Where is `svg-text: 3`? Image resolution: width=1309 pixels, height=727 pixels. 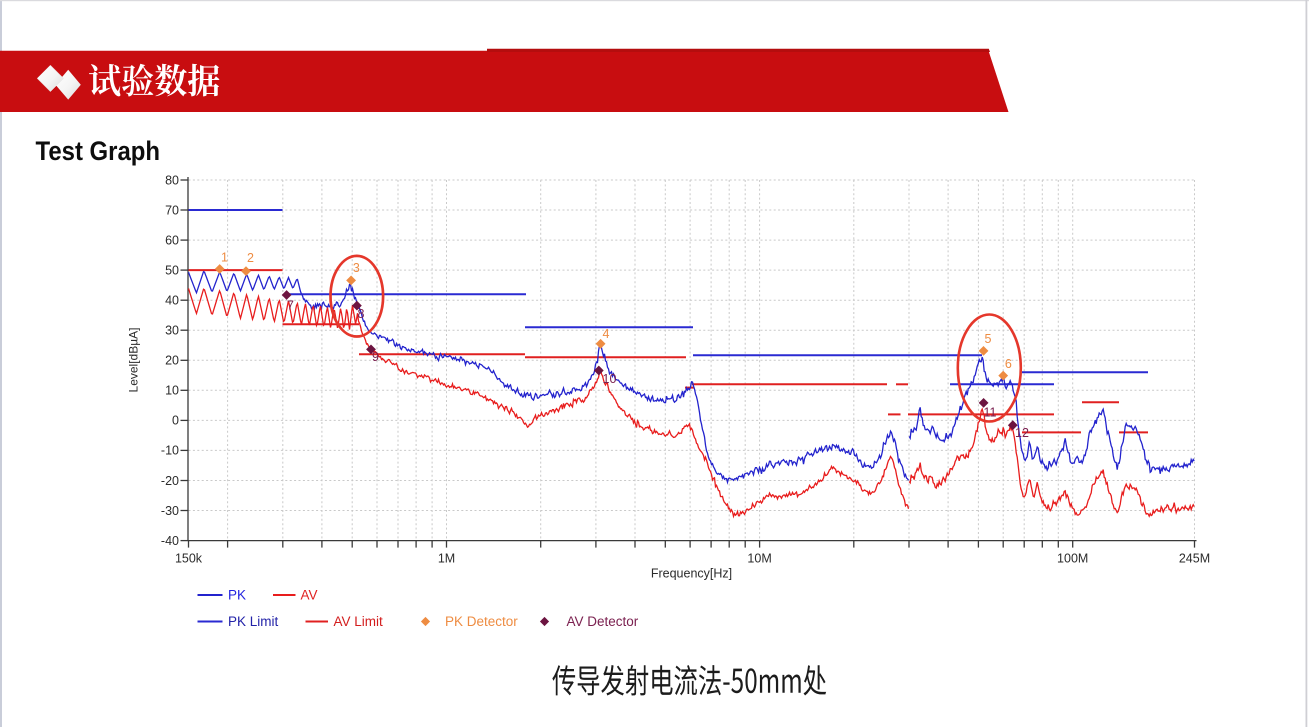
svg-text: 3 is located at coordinates (356, 268).